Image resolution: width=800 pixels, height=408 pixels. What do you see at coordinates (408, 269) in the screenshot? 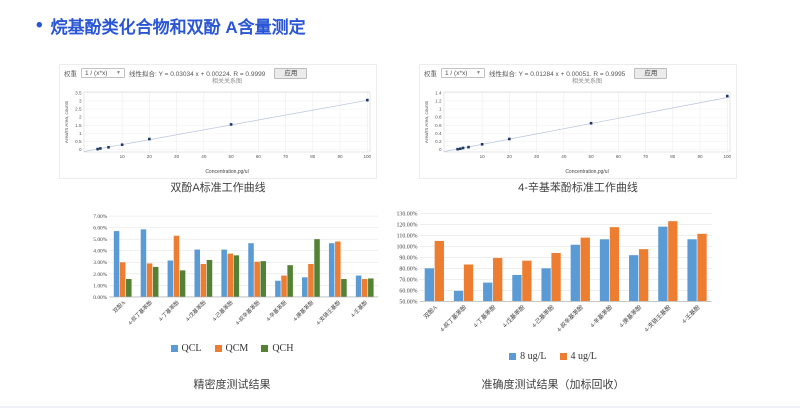
I see `svg-text: 80.00%` at bounding box center [408, 269].